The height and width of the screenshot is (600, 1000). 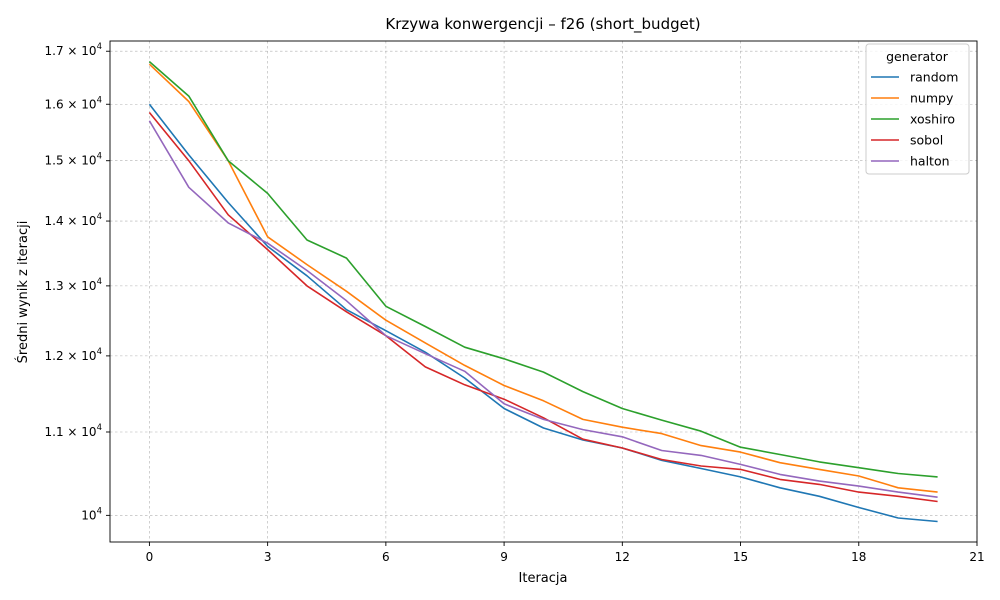 What do you see at coordinates (858, 557) in the screenshot?
I see `x-tick-label: 18` at bounding box center [858, 557].